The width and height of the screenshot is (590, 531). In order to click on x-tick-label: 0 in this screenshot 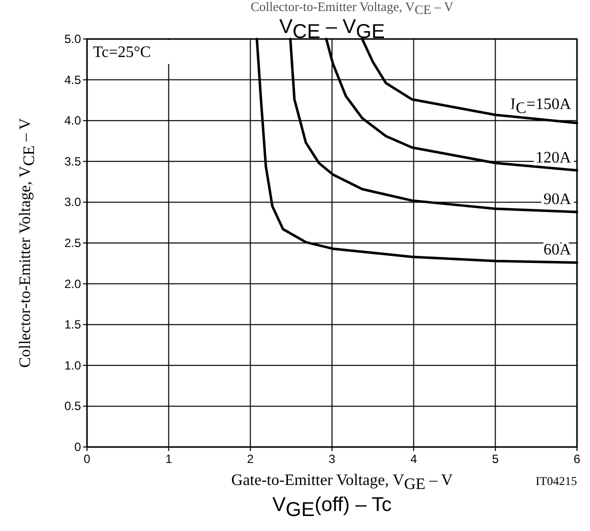, I will do `click(87, 459)`.